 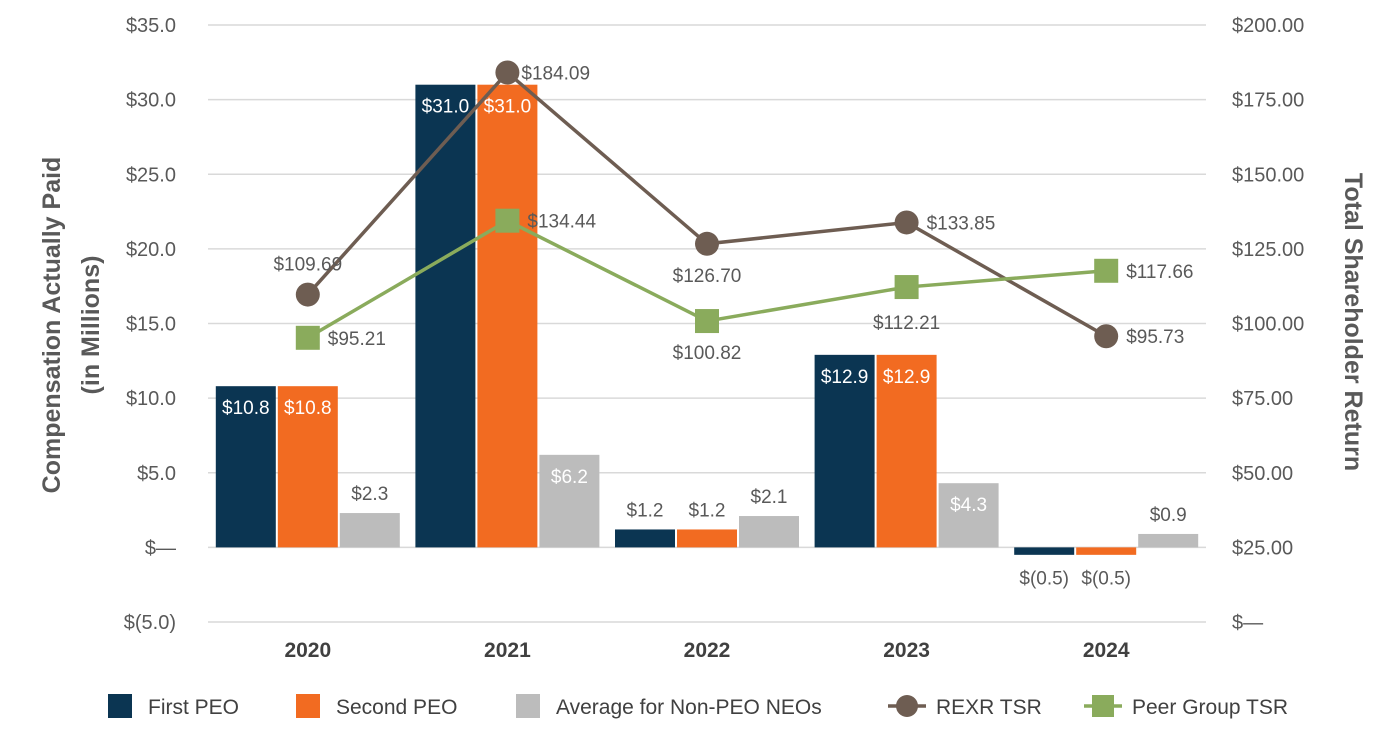 What do you see at coordinates (307, 650) in the screenshot?
I see `category-label: 2020` at bounding box center [307, 650].